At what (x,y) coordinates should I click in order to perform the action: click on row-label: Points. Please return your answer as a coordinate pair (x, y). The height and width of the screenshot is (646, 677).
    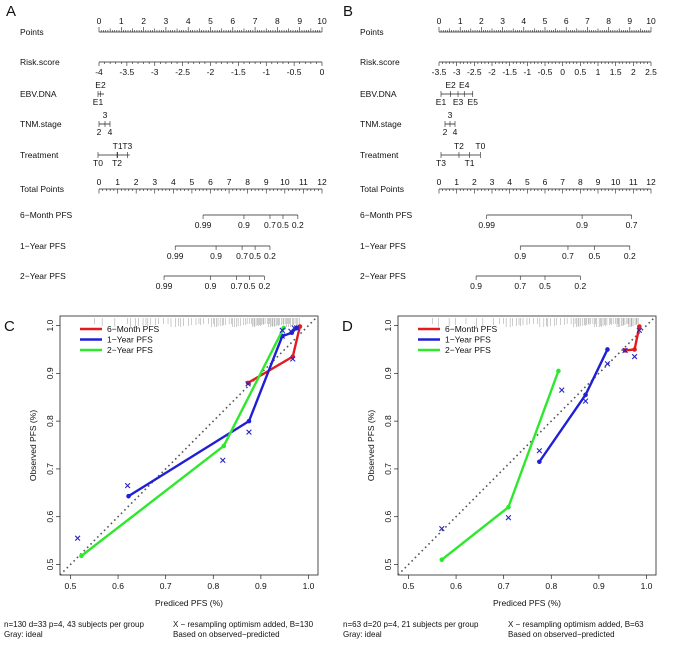
    Looking at the image, I should click on (372, 32).